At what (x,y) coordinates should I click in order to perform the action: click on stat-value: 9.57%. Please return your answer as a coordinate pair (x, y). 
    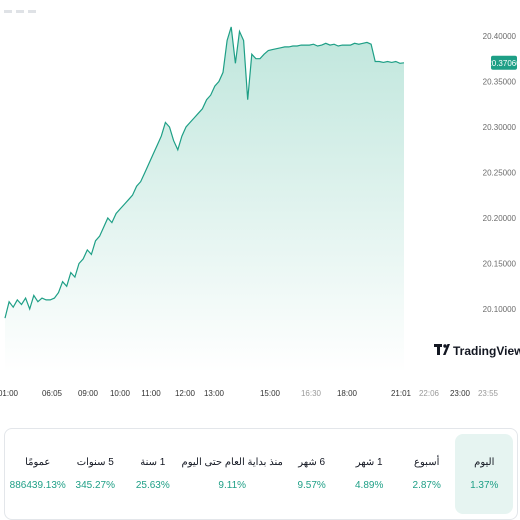
    Looking at the image, I should click on (311, 485).